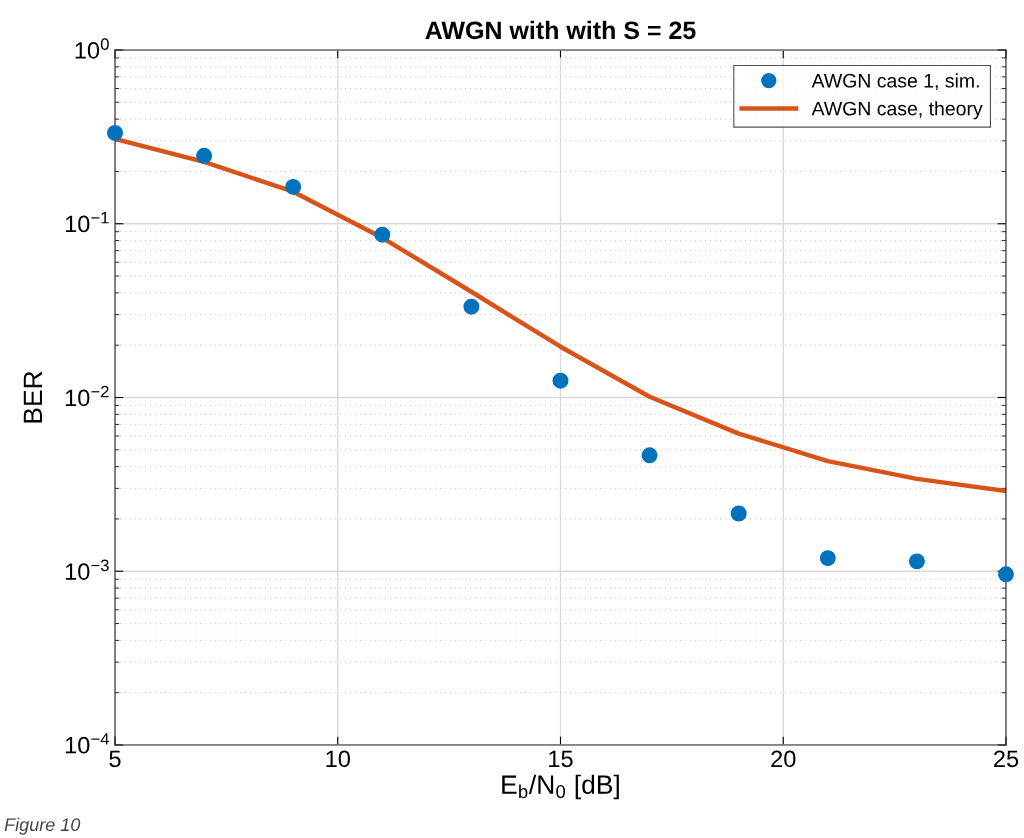  I want to click on legend-label: AWGN case, theory, so click(897, 110).